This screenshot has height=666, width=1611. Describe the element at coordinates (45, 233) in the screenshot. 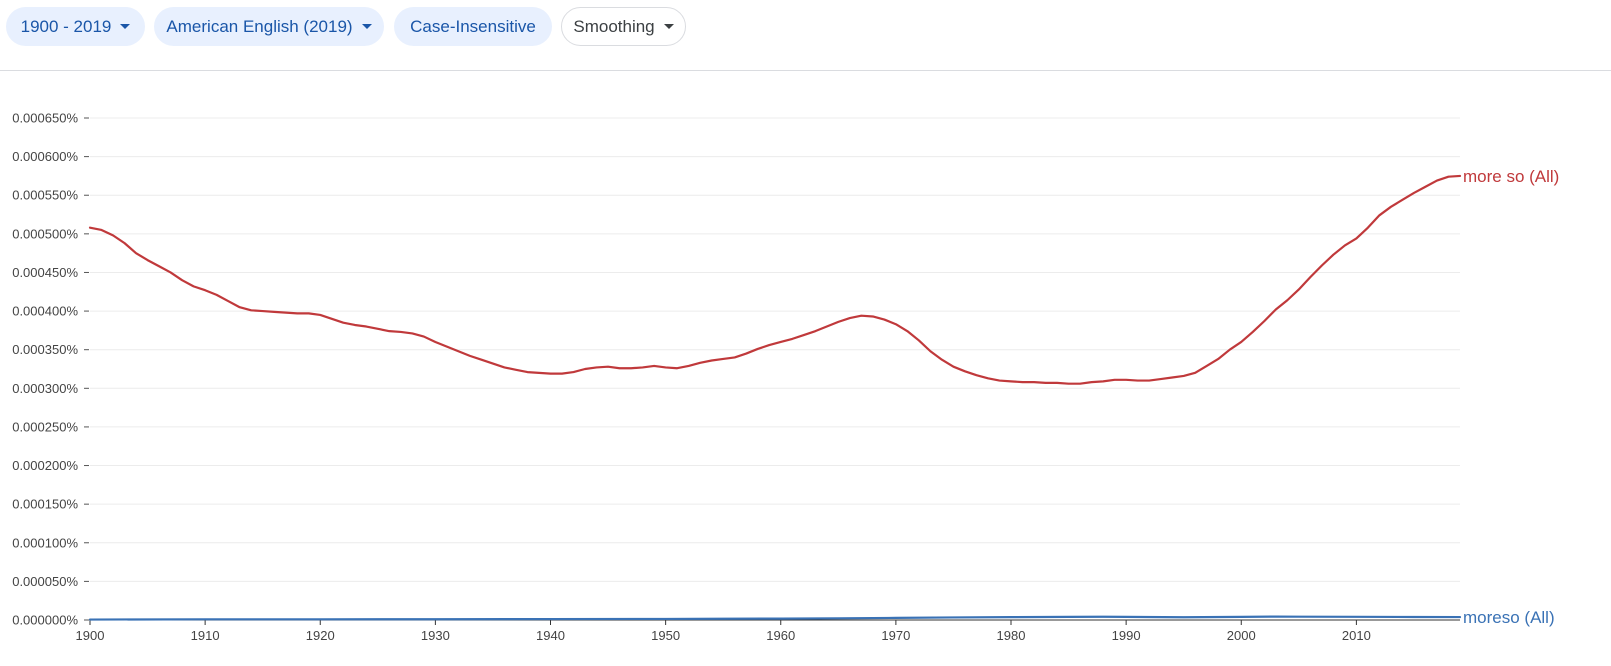

I see `y-tick-label: 0.000500%` at that location.